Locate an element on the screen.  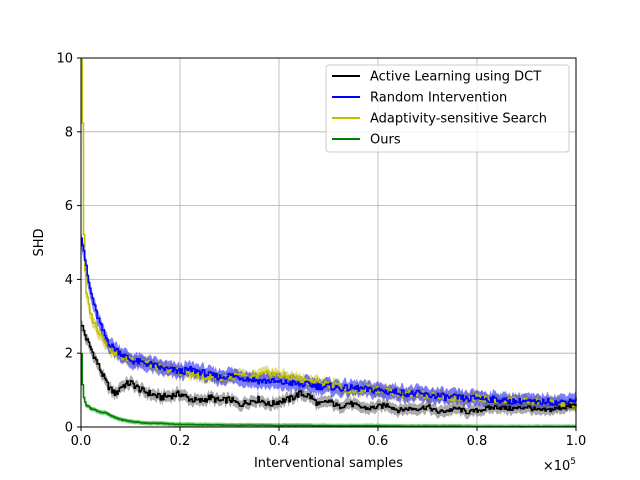
x-tick-label: 0.4 is located at coordinates (279, 441).